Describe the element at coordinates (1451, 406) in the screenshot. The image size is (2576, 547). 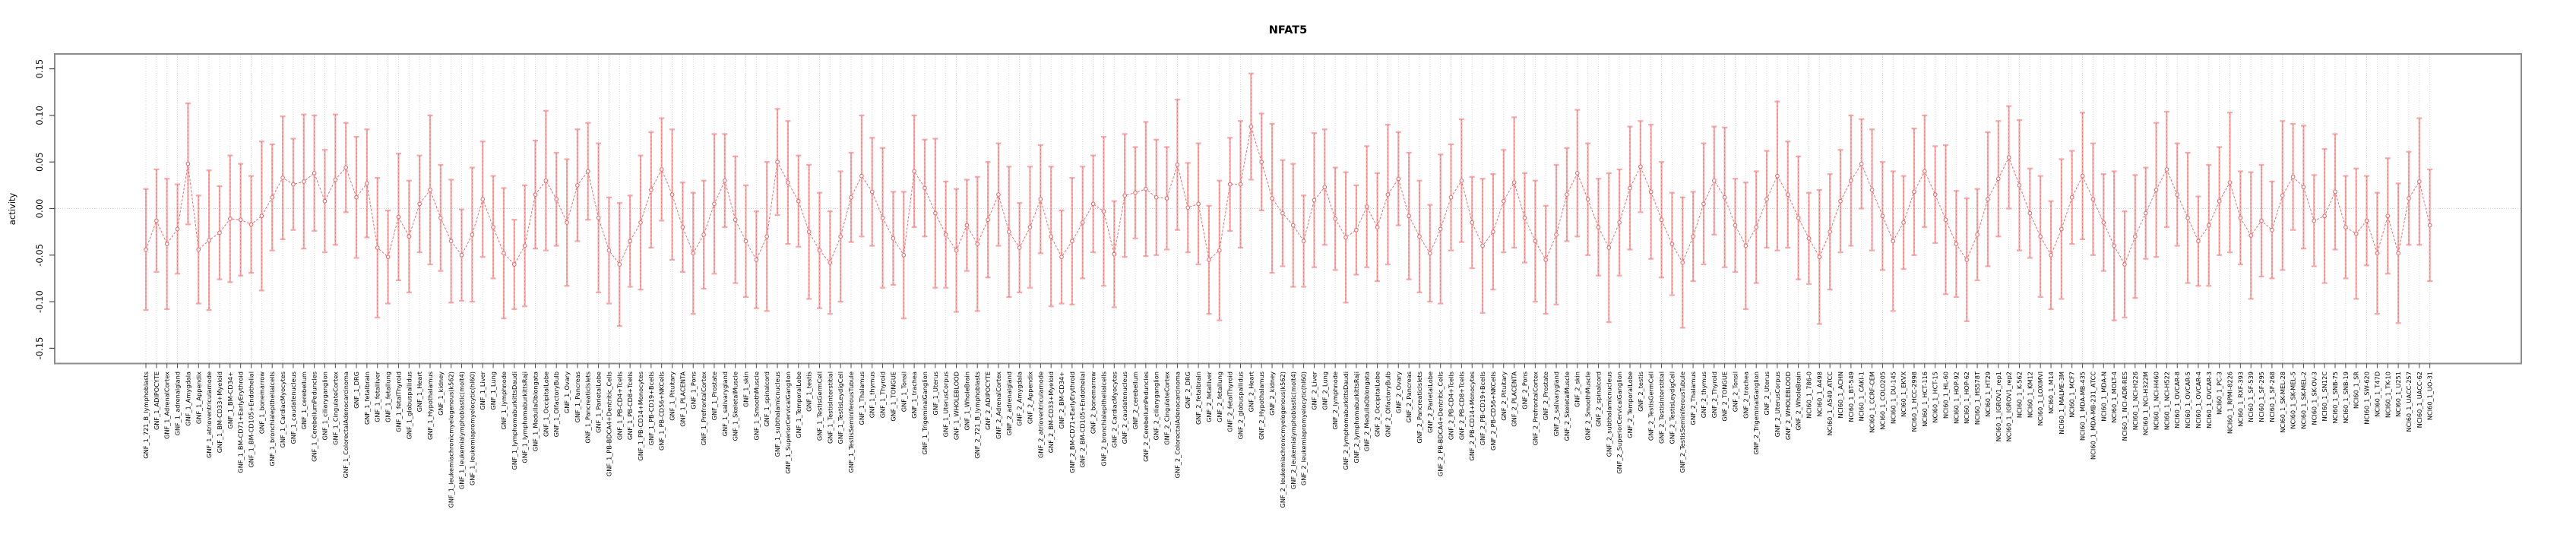
I see `x-category-label: GNF_2_PB-CD4+Tcells` at that location.